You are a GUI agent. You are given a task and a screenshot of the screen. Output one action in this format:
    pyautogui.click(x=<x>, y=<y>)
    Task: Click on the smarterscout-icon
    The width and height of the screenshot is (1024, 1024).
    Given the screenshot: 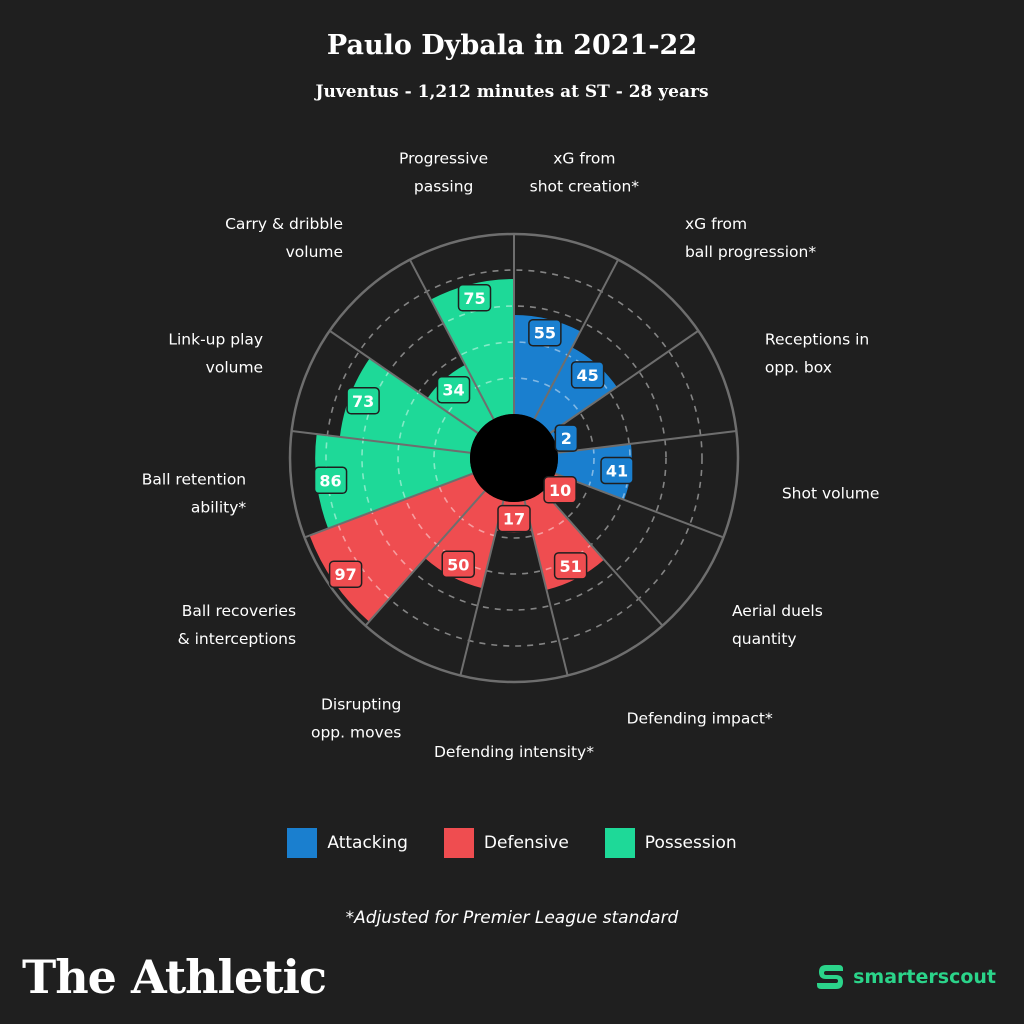 What is the action you would take?
    pyautogui.click(x=830, y=977)
    